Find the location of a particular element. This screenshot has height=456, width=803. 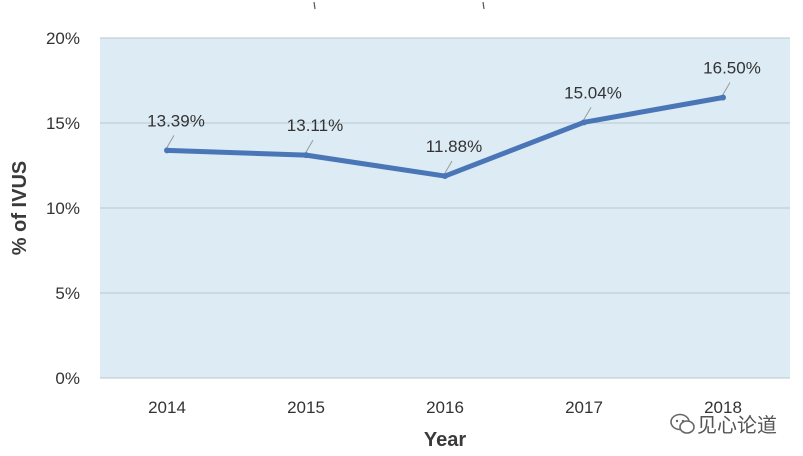

watermark: 见心论道 is located at coordinates (723, 425).